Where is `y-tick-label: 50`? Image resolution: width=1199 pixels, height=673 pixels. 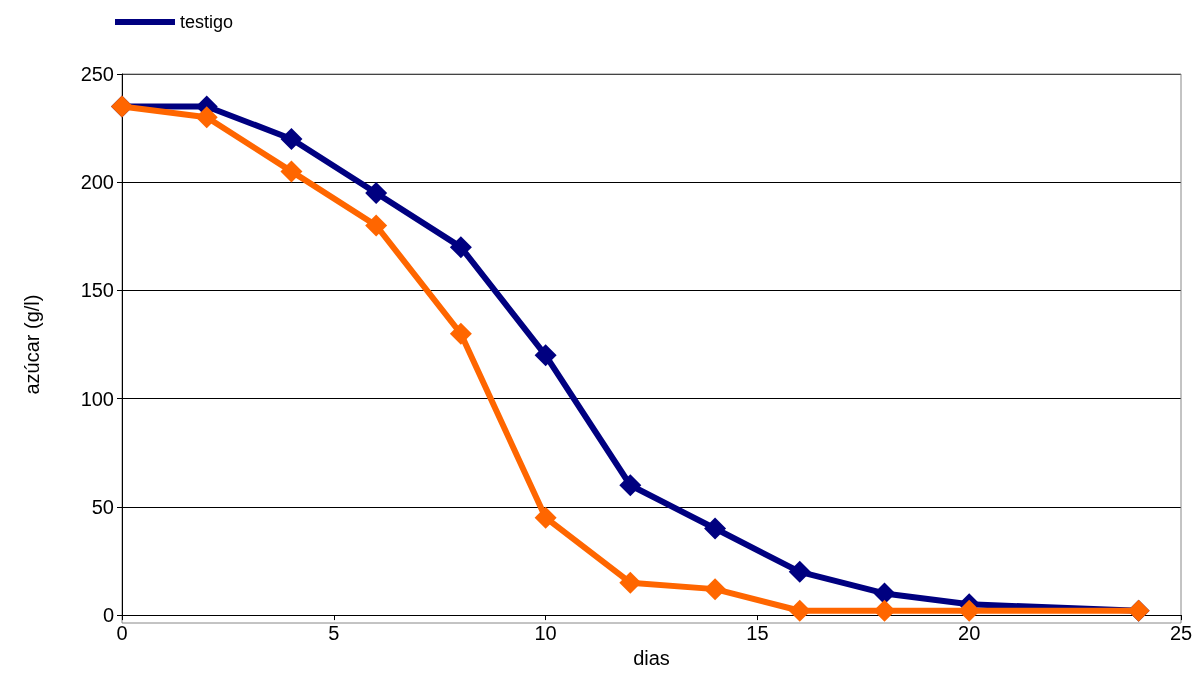 y-tick-label: 50 is located at coordinates (102, 506).